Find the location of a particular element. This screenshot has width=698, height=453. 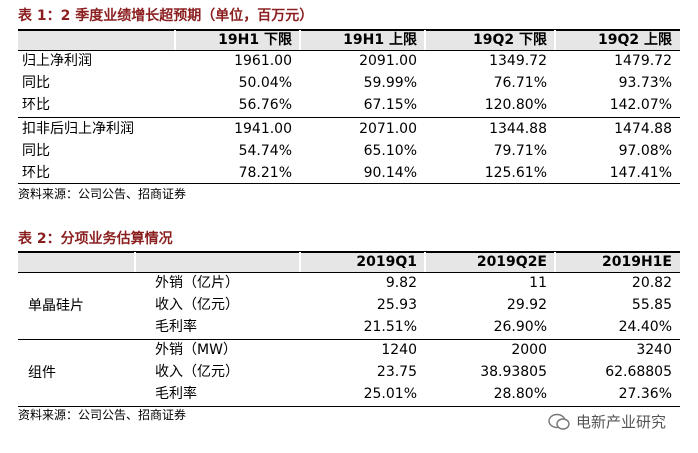

watermark-icon is located at coordinates (559, 421).